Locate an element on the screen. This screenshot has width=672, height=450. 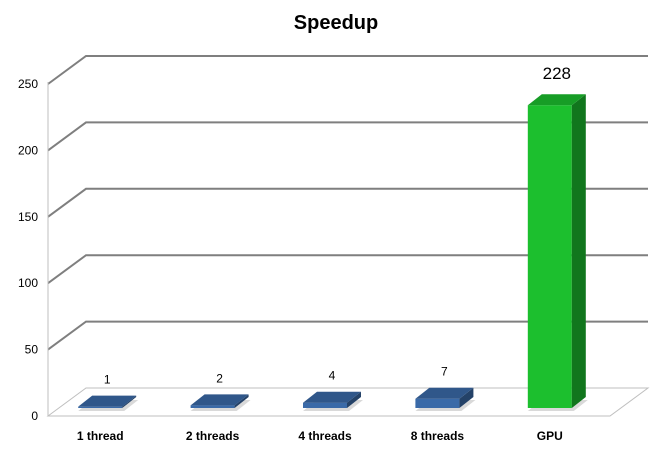
x-tick-label: 4 threads is located at coordinates (325, 436).